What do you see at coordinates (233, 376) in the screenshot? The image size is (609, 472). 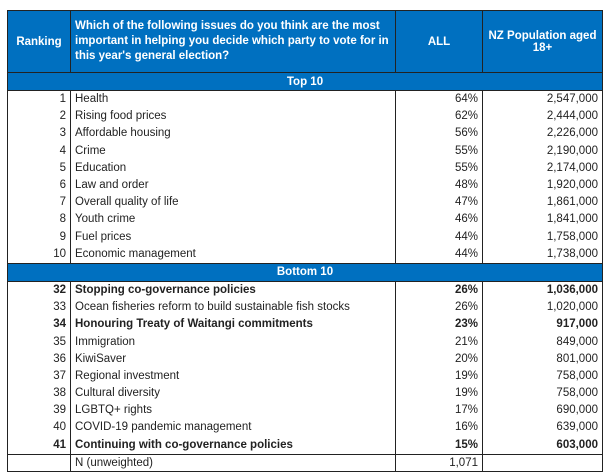 I see `issue-cell: Regional investment` at bounding box center [233, 376].